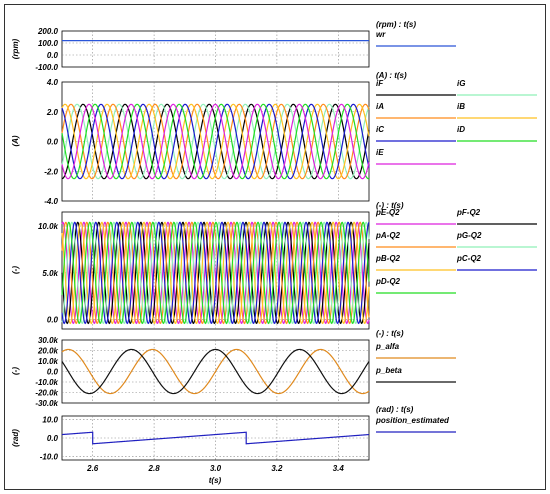  I want to click on y-axis-label: (A), so click(15, 140).